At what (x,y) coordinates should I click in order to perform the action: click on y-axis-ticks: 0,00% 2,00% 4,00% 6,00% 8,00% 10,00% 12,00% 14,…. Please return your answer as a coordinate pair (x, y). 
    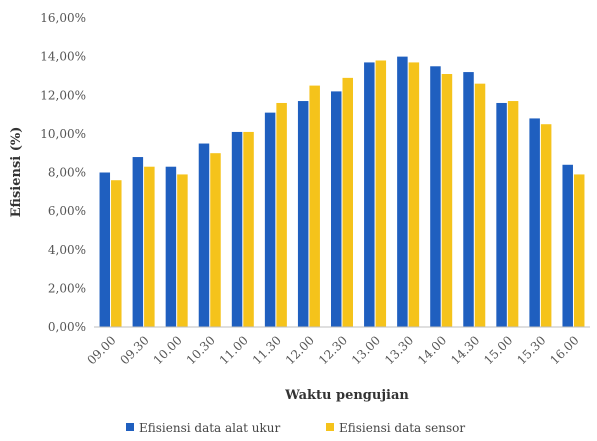
    Looking at the image, I should click on (63, 172).